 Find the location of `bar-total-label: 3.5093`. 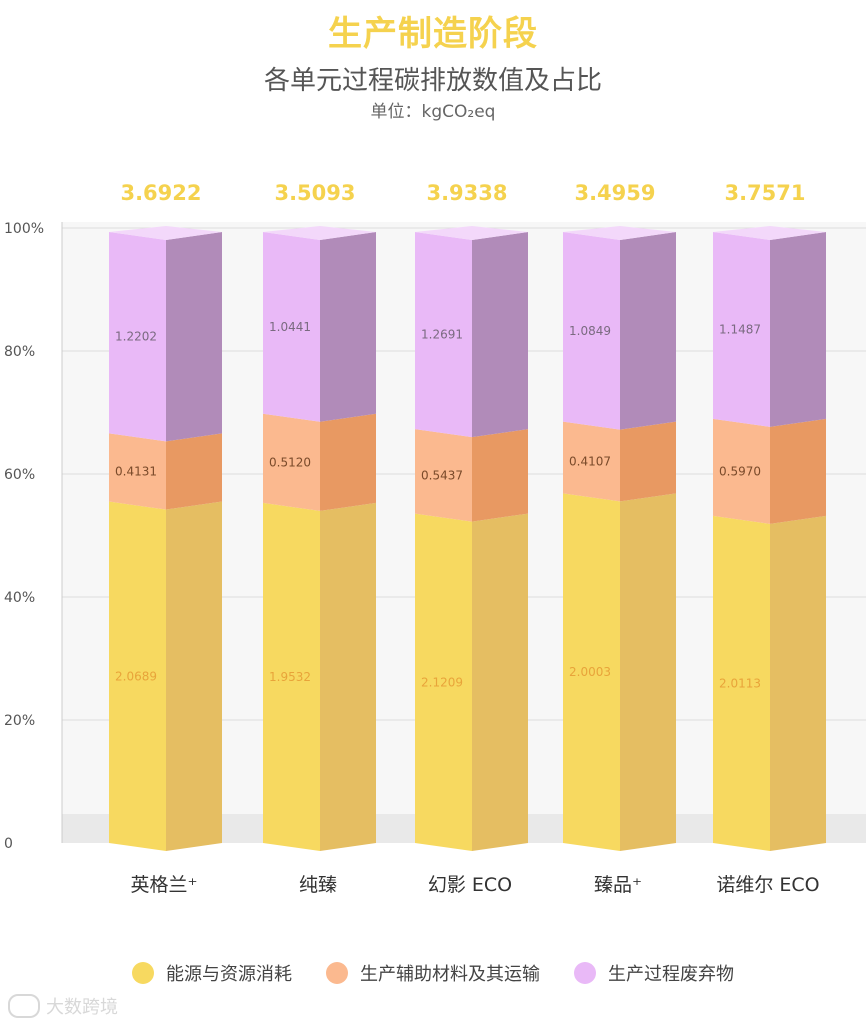

bar-total-label: 3.5093 is located at coordinates (314, 193).